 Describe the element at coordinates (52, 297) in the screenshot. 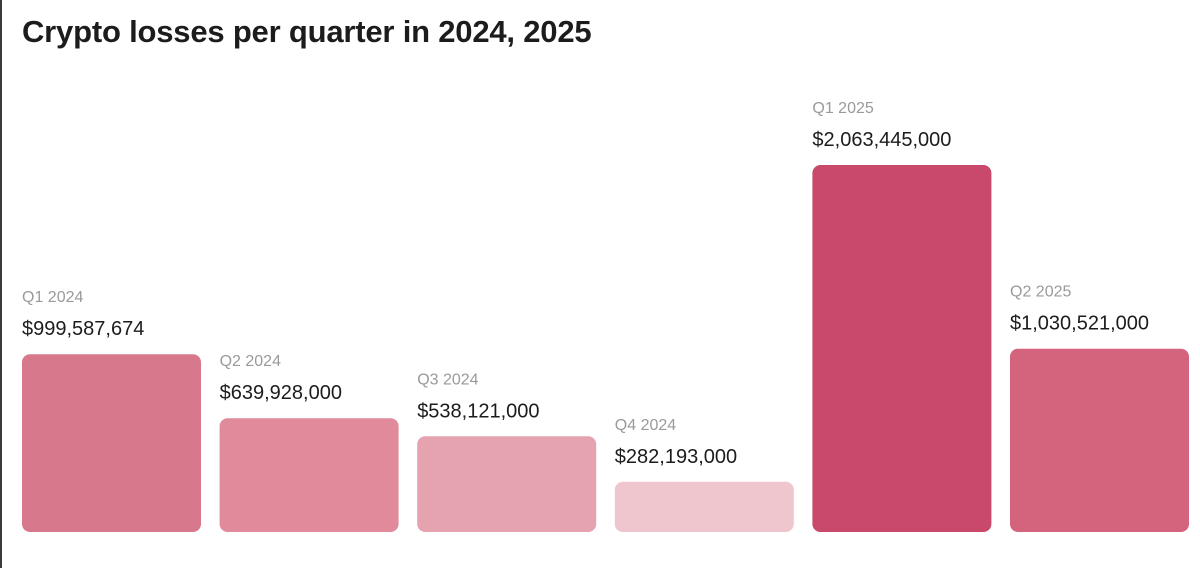

I see `bar-category-label: Q1 2024` at that location.